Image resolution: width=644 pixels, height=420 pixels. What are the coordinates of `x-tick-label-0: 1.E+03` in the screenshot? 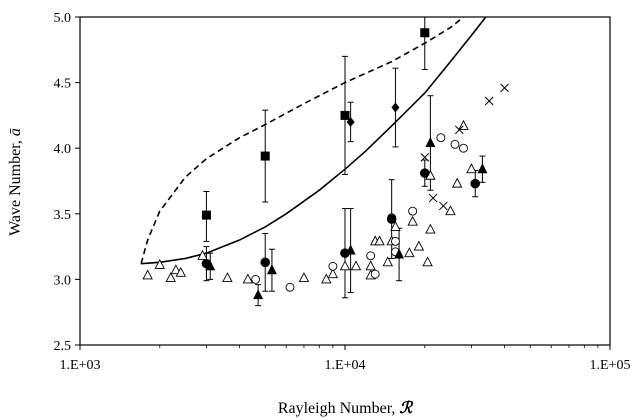 It's located at (80, 365).